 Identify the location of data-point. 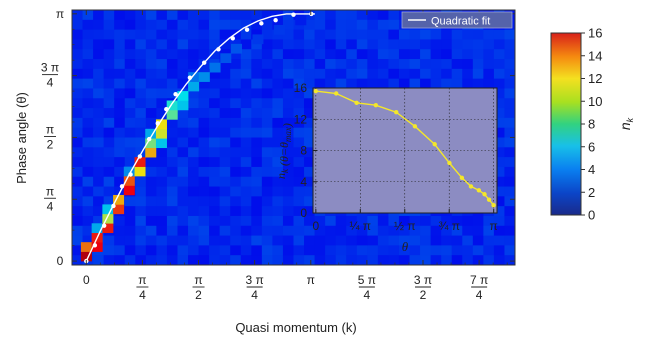
(122, 186).